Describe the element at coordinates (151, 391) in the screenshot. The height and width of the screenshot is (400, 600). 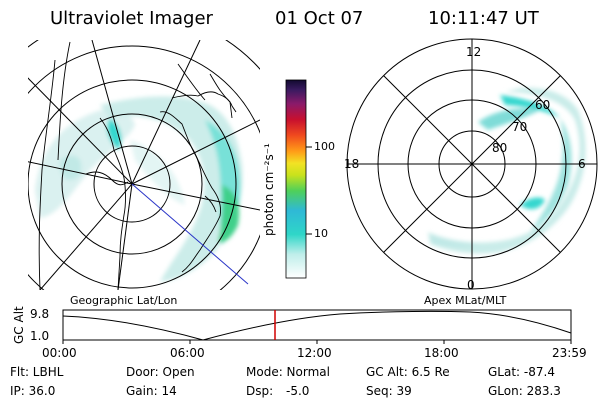
I see `gain-status: Gain: 14` at that location.